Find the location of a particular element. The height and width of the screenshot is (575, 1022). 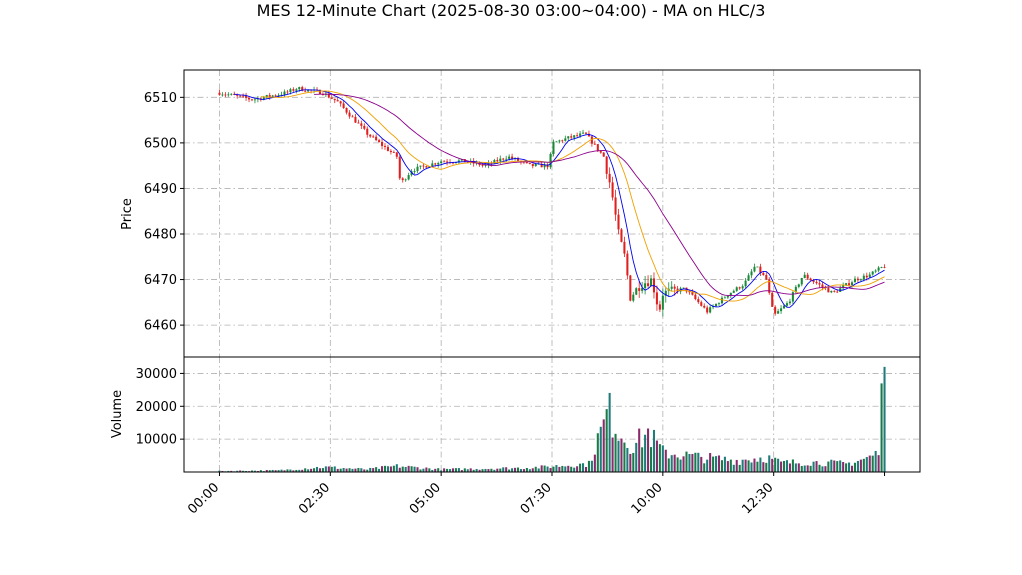

price-y-tick-label: 6480 is located at coordinates (160, 235).